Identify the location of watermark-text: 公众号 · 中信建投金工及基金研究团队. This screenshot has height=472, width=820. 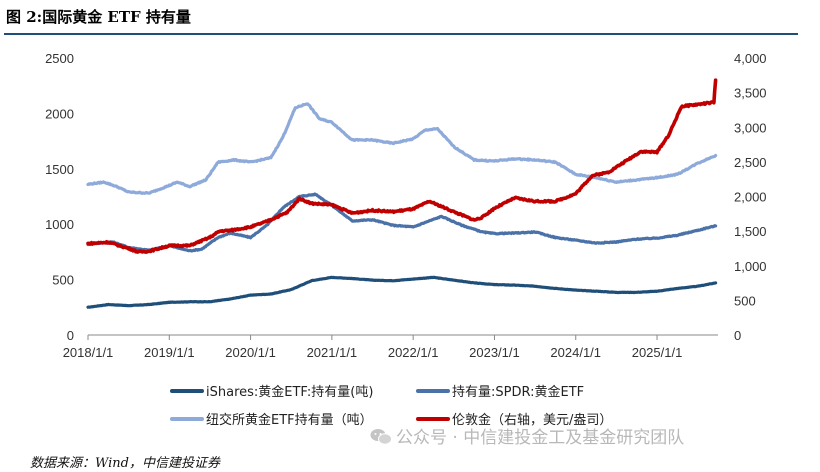
(540, 438).